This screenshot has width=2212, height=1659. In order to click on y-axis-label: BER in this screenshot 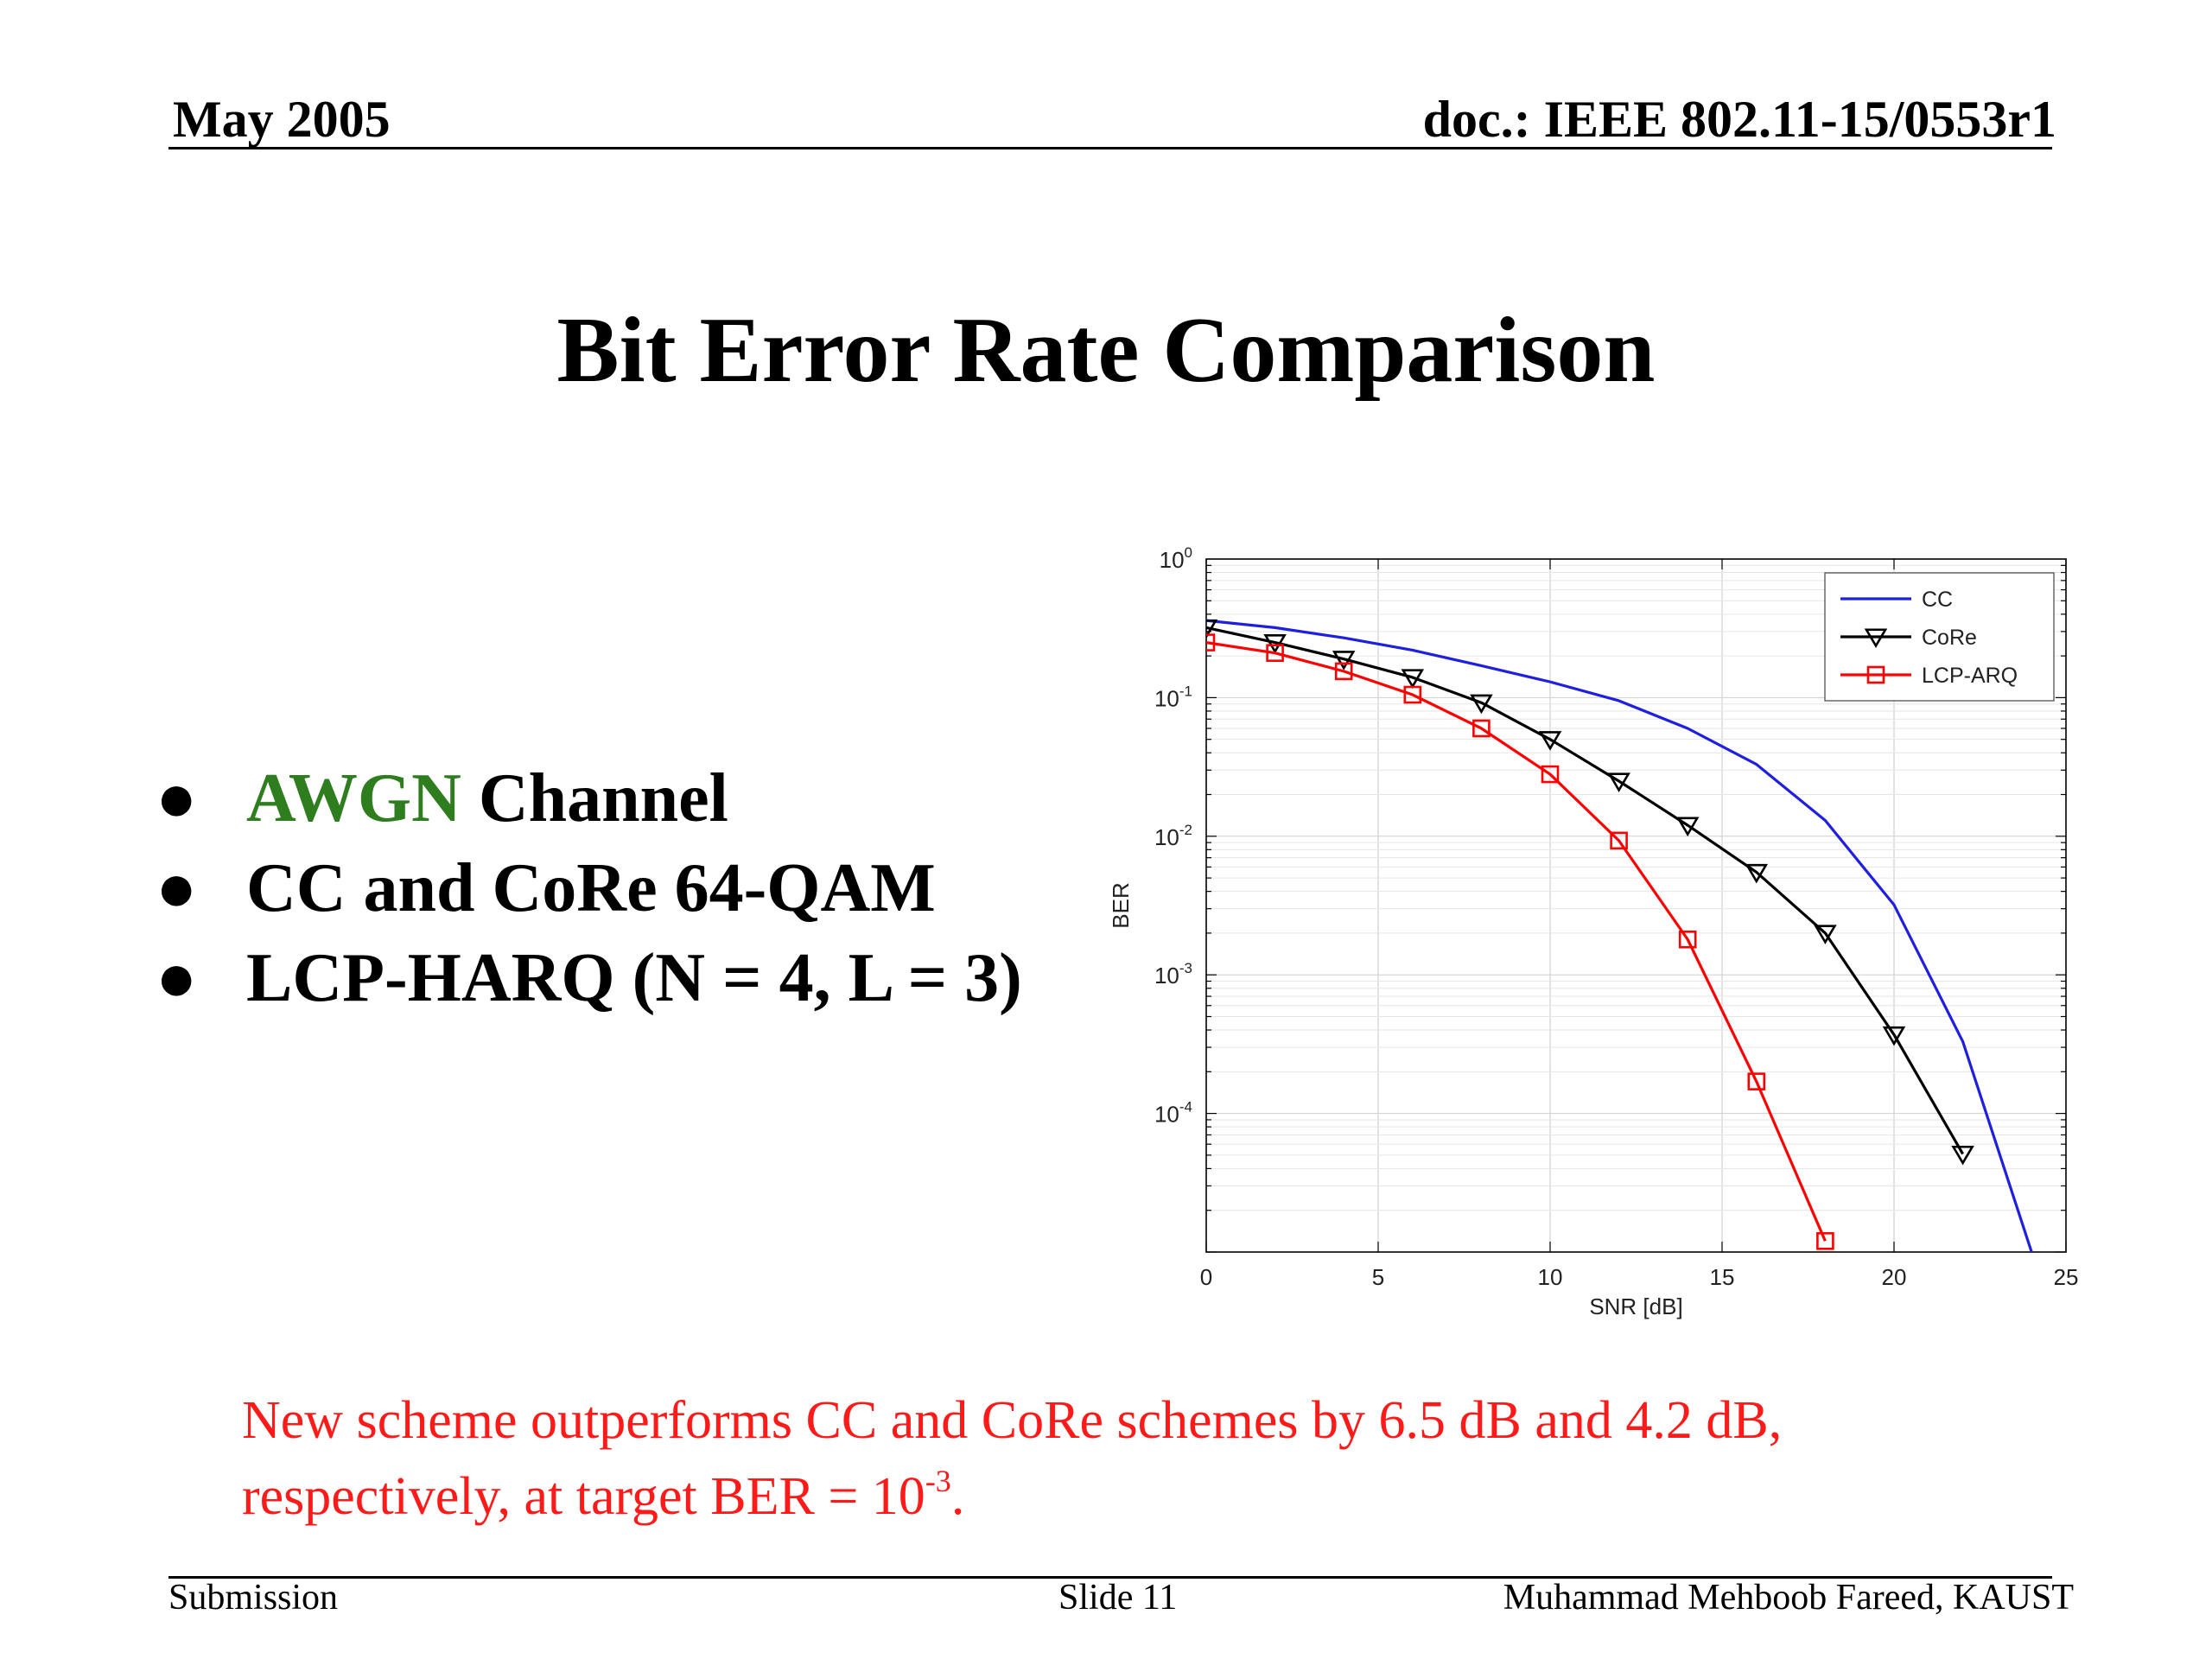, I will do `click(1121, 905)`.